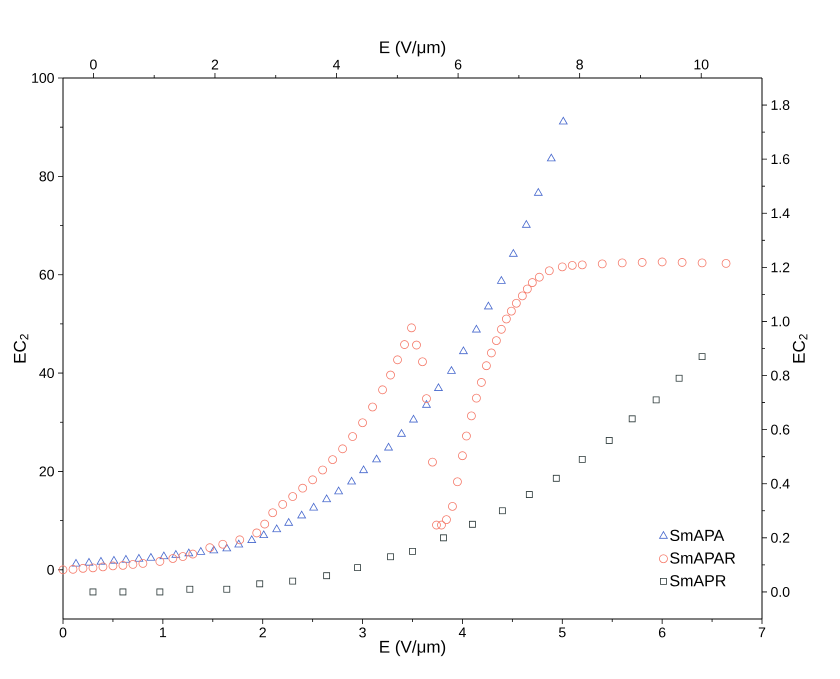  I want to click on y-tick-label: 20, so click(47, 471).